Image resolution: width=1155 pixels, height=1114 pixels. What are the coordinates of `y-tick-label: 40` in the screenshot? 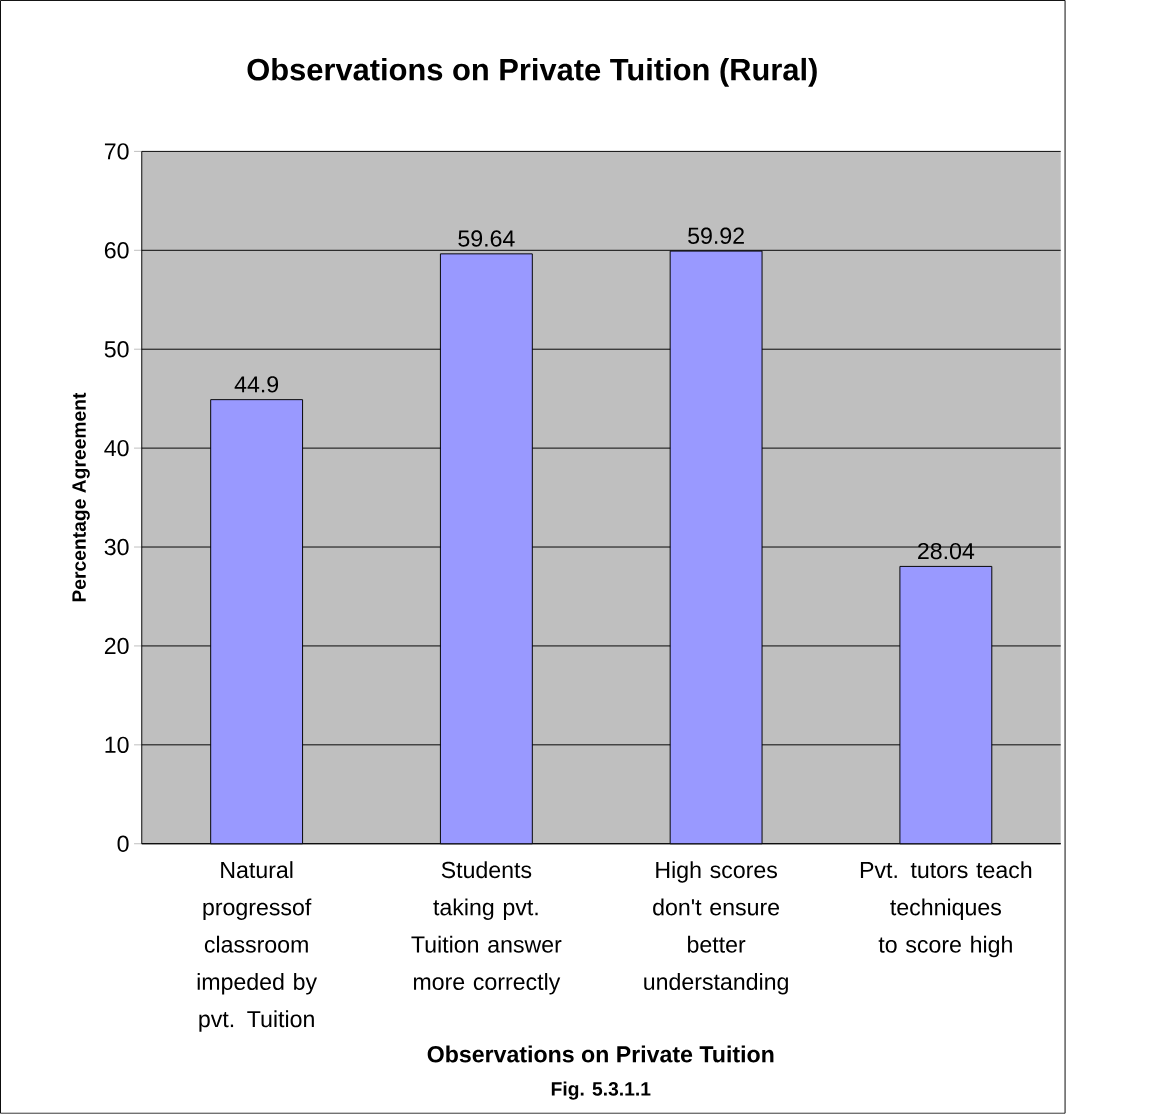 It's located at (116, 448).